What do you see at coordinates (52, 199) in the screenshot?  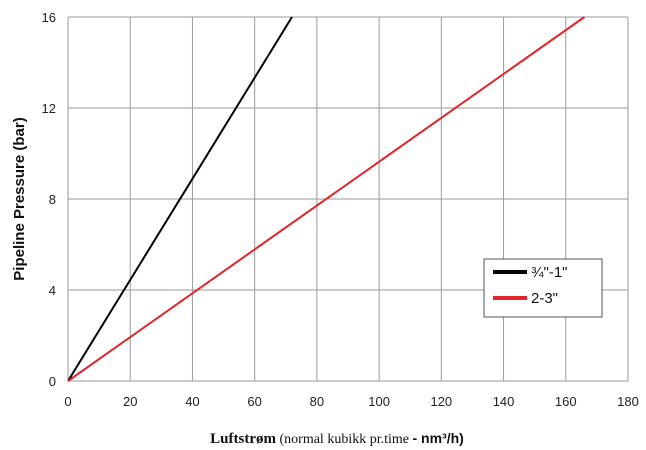 I see `y-tick-label: 8` at bounding box center [52, 199].